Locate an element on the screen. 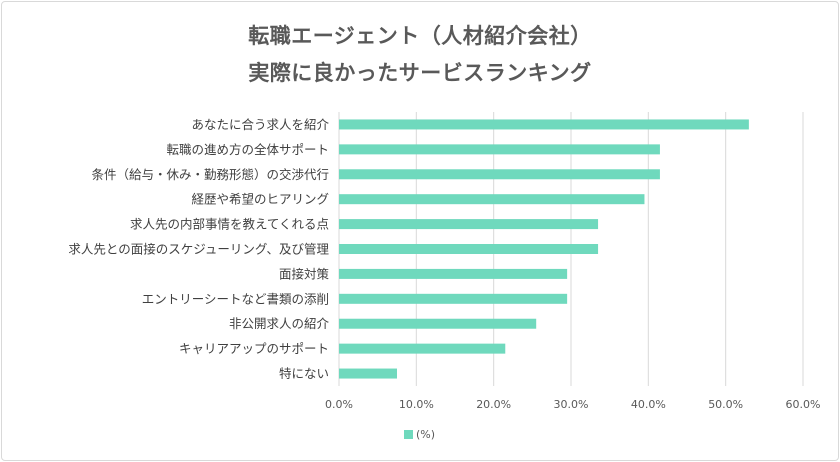  category-label: 求人先との面接のスケジューリング、及び管理 is located at coordinates (198, 249).